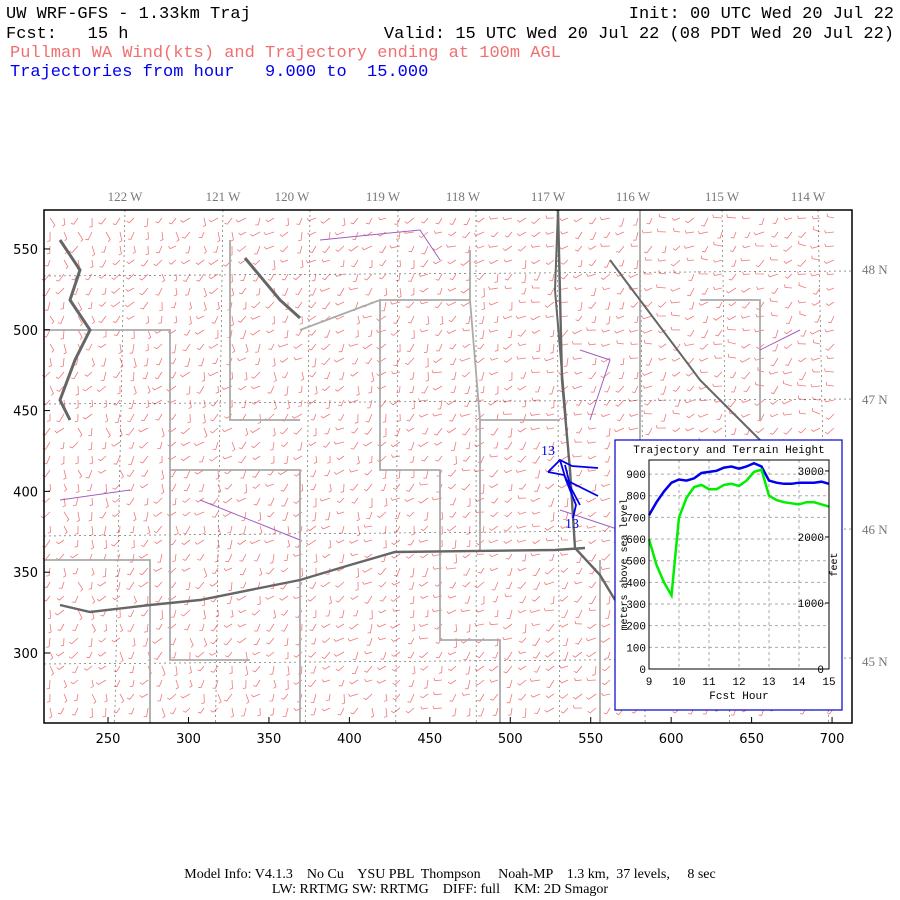 This screenshot has width=900, height=900. What do you see at coordinates (642, 671) in the screenshot?
I see `y-tick-label: 0` at bounding box center [642, 671].